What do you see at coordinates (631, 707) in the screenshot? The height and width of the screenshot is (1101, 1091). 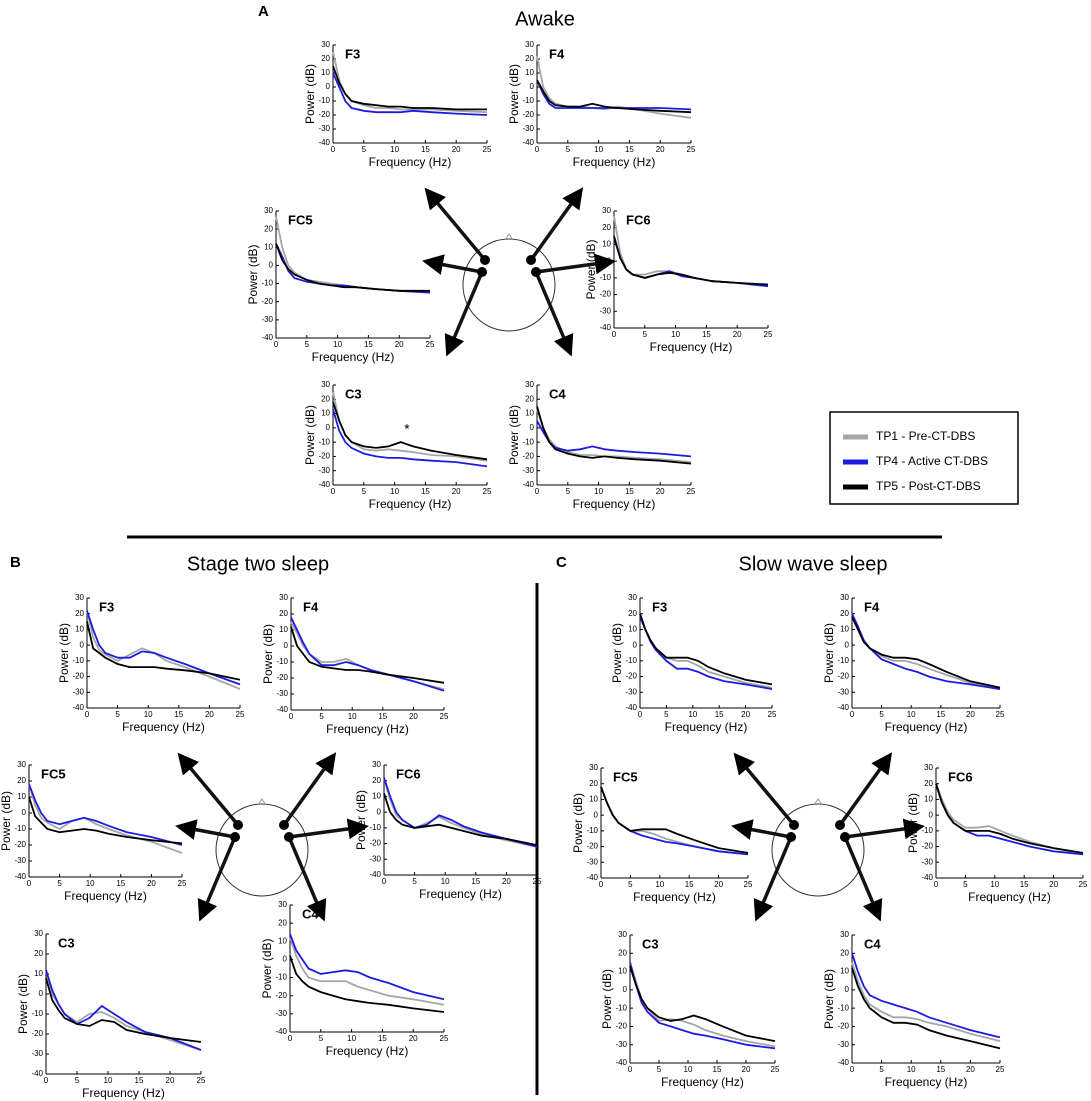 I see `y-tick-label: -40` at bounding box center [631, 707].